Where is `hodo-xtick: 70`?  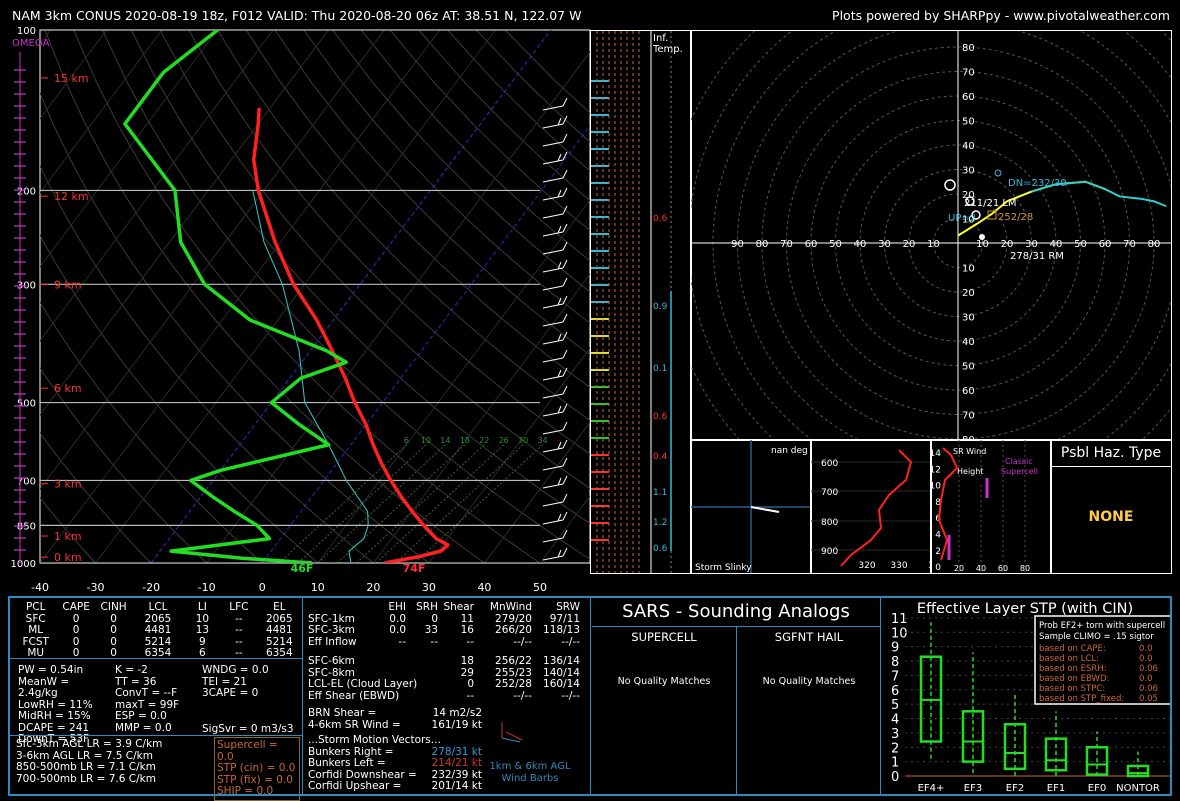 hodo-xtick: 70 is located at coordinates (1129, 244).